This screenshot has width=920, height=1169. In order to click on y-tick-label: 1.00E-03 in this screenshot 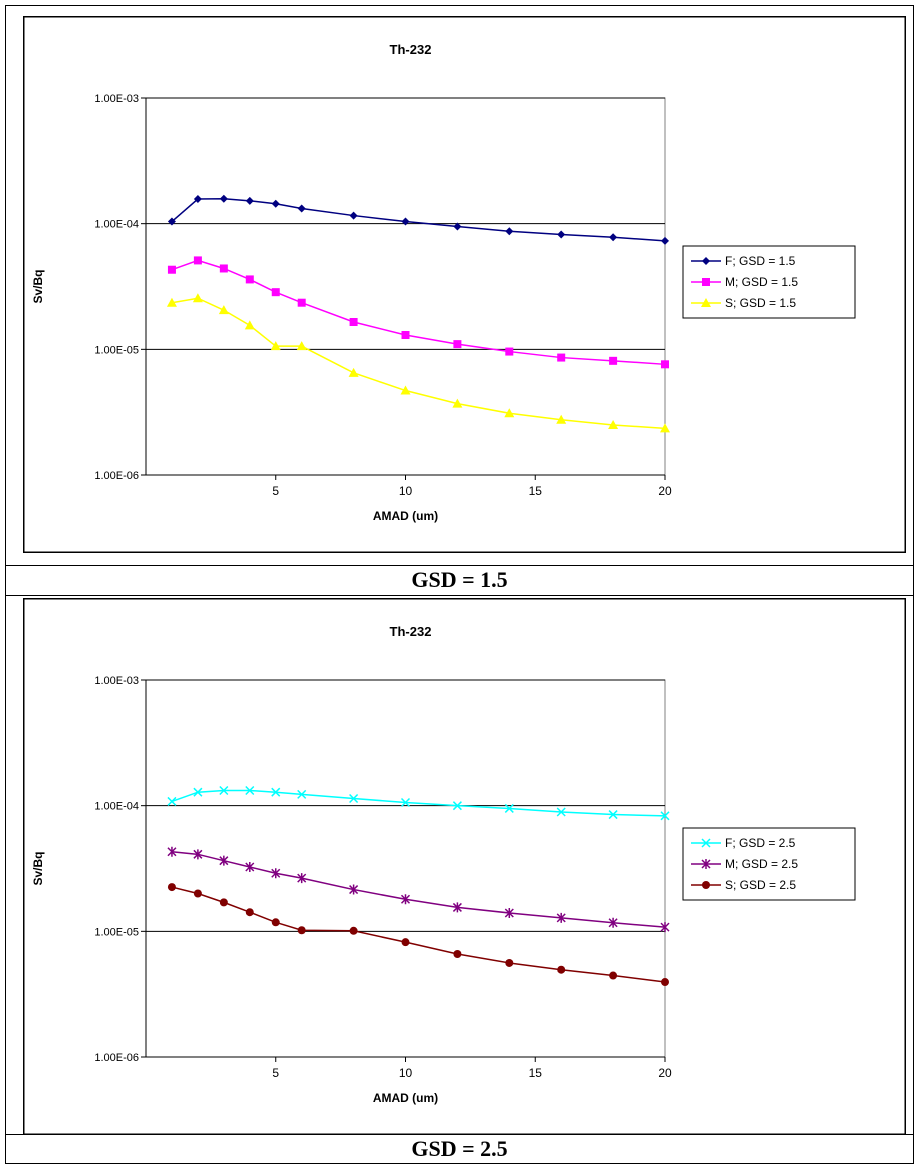, I will do `click(116, 681)`.